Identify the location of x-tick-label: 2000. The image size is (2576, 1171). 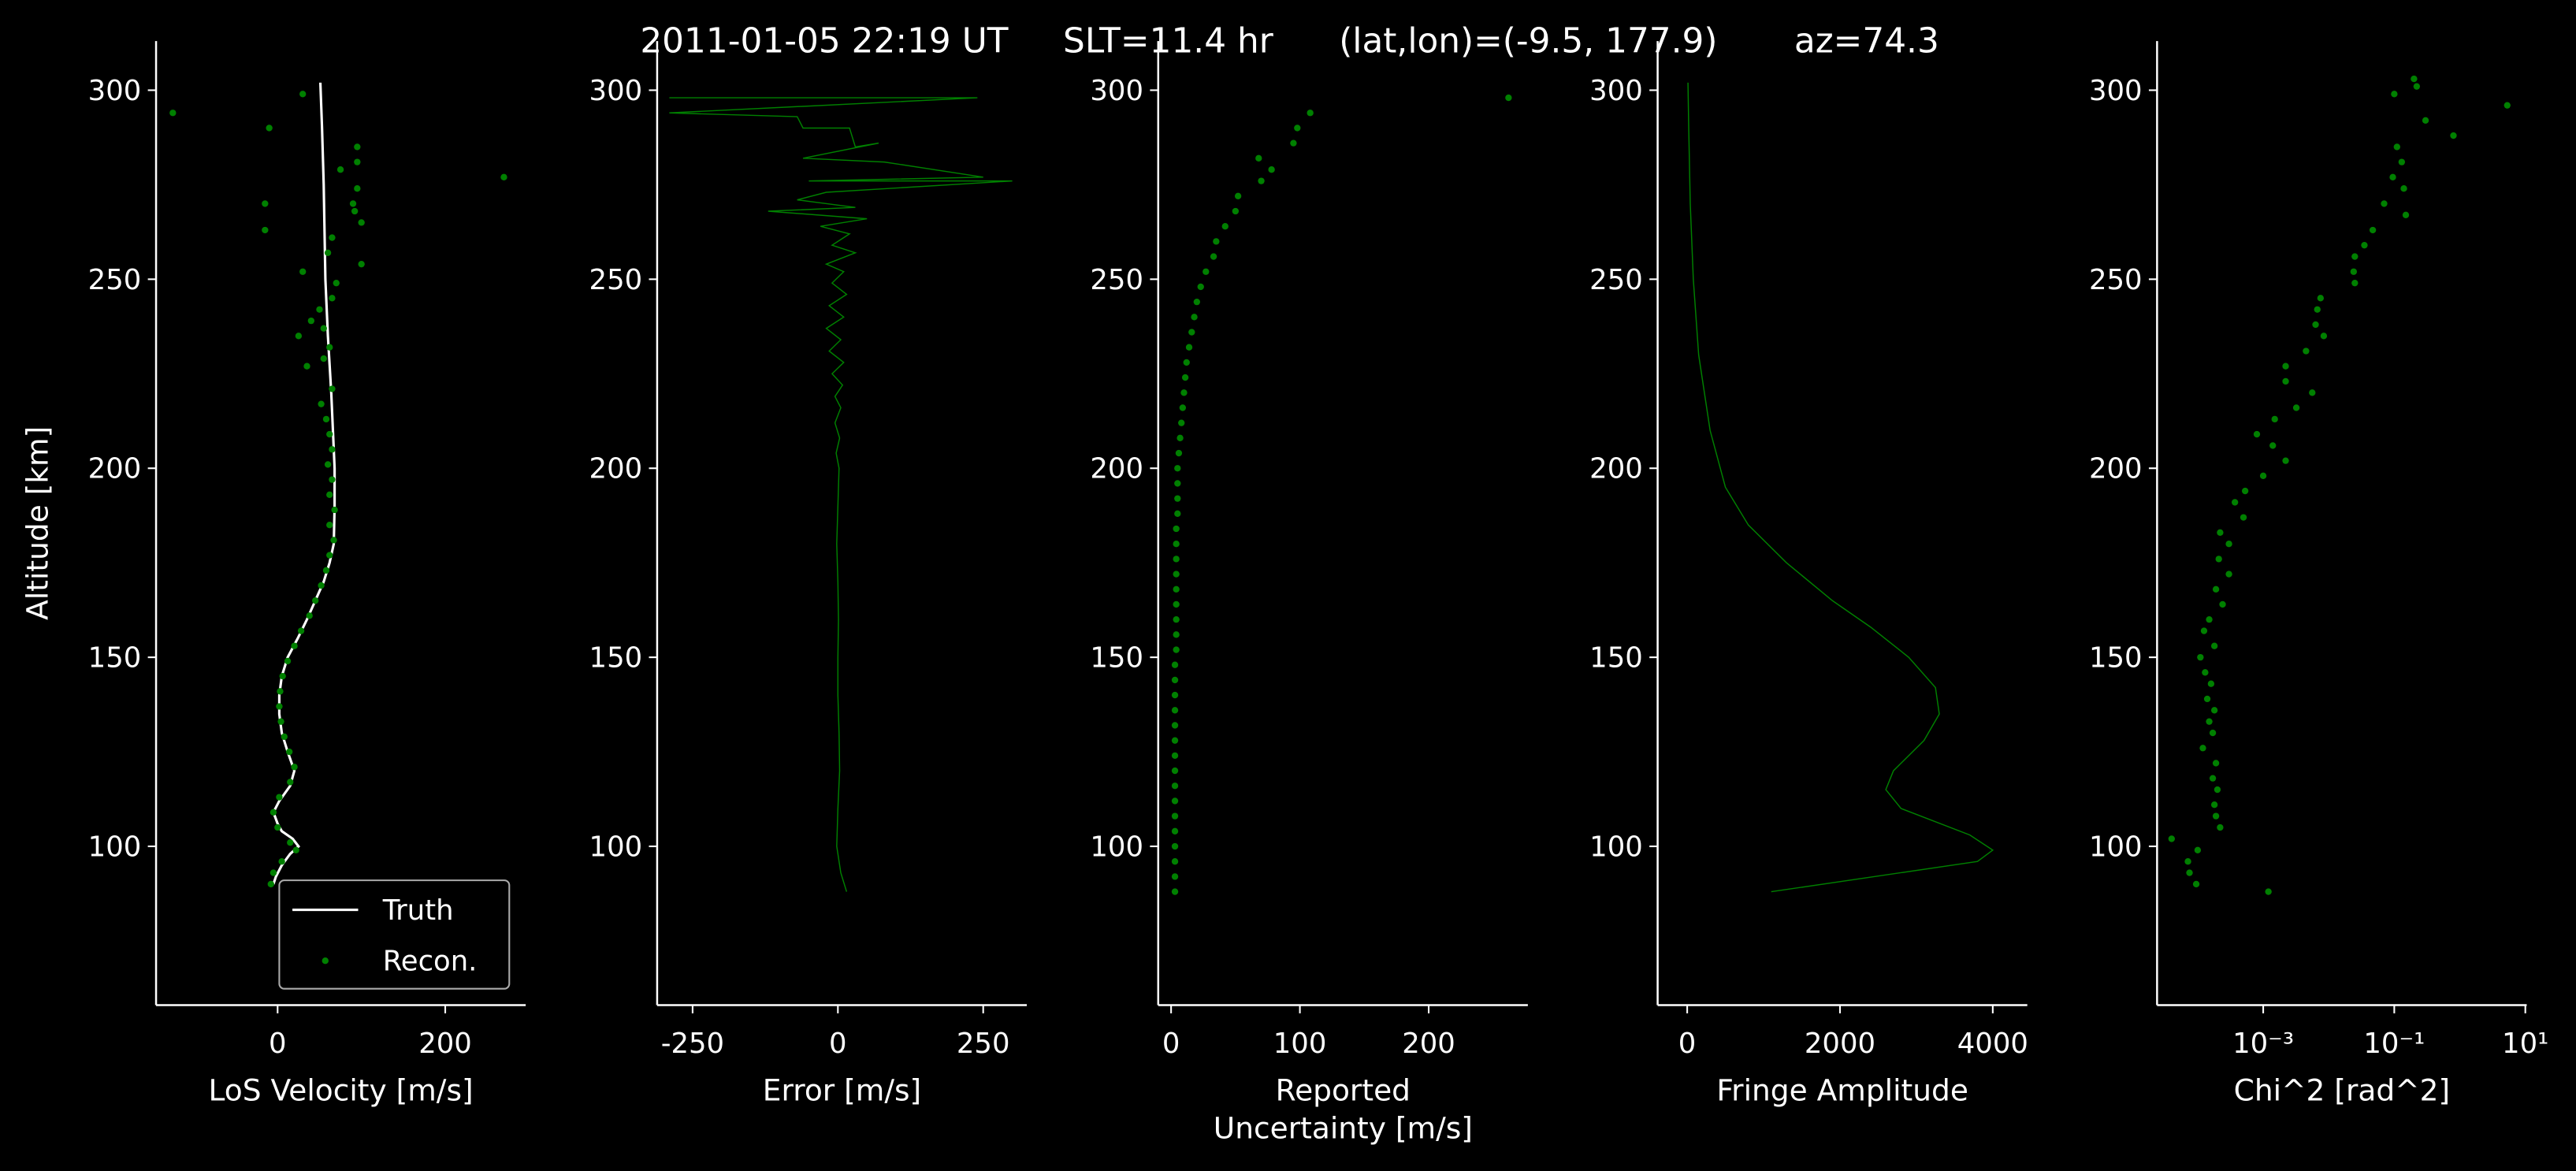
(1840, 1044).